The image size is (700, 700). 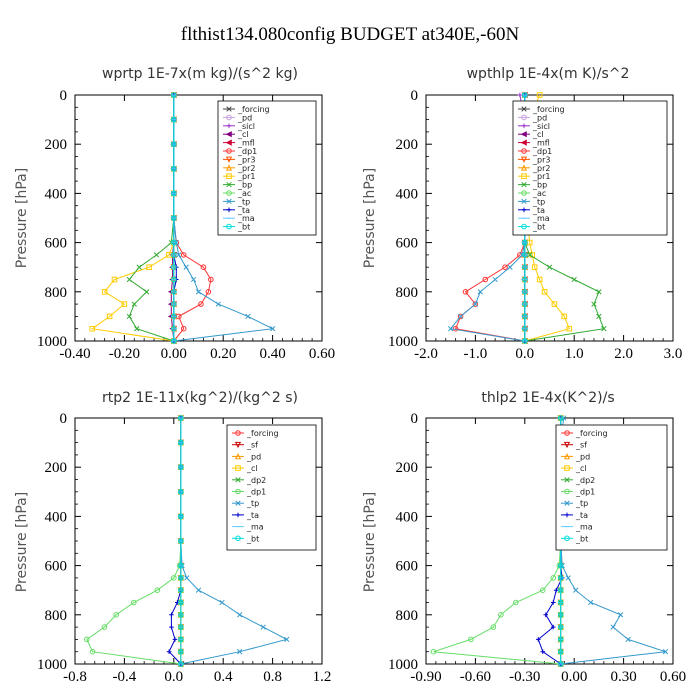 What do you see at coordinates (476, 354) in the screenshot?
I see `x-tick-label: -1.0` at bounding box center [476, 354].